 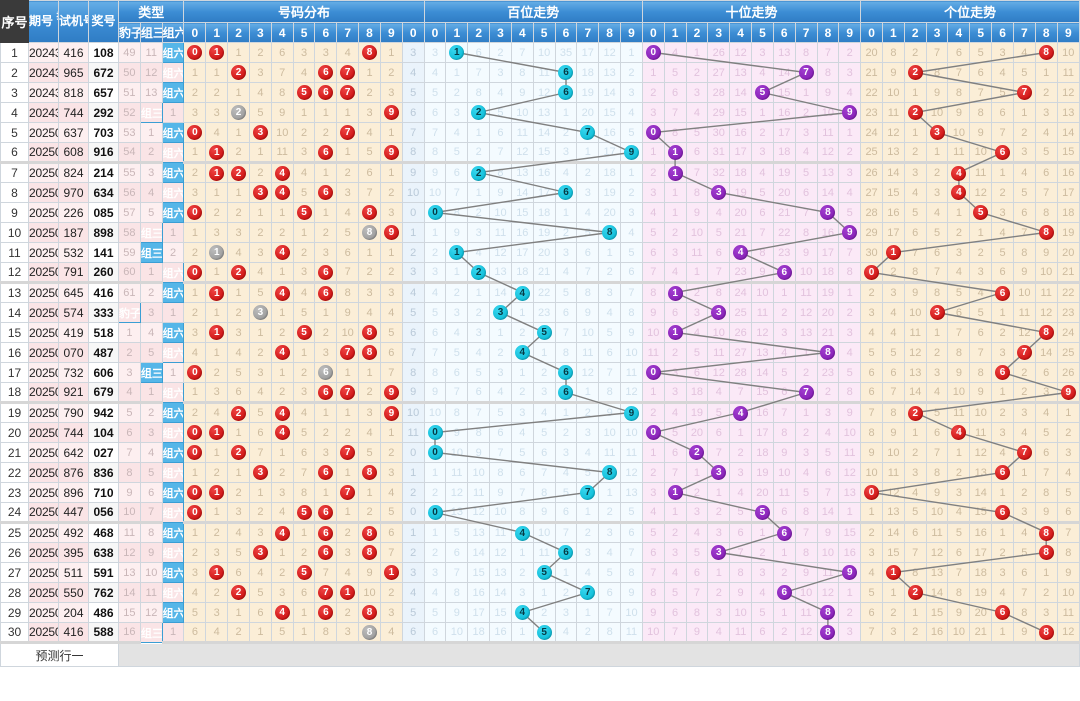 I want to click on ball-marker: 7, so click(x=588, y=492).